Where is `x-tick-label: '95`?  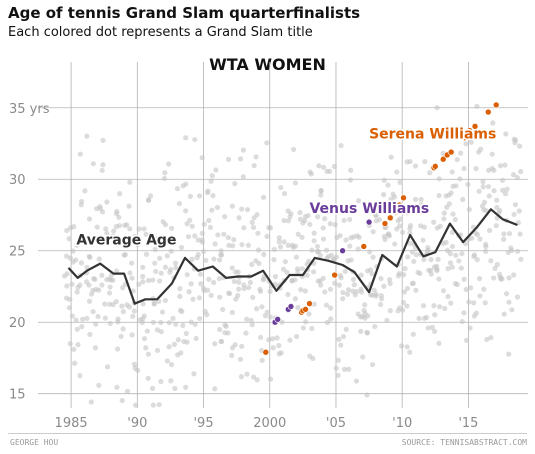 x-tick-label: '95 is located at coordinates (203, 423).